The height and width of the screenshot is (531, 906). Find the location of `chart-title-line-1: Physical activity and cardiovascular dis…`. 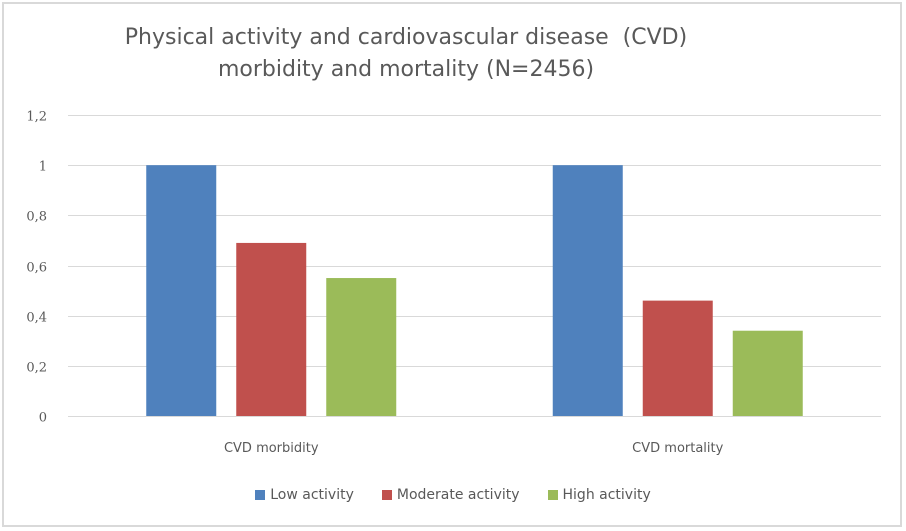

chart-title-line-1: Physical activity and cardiovascular dis… is located at coordinates (406, 37).